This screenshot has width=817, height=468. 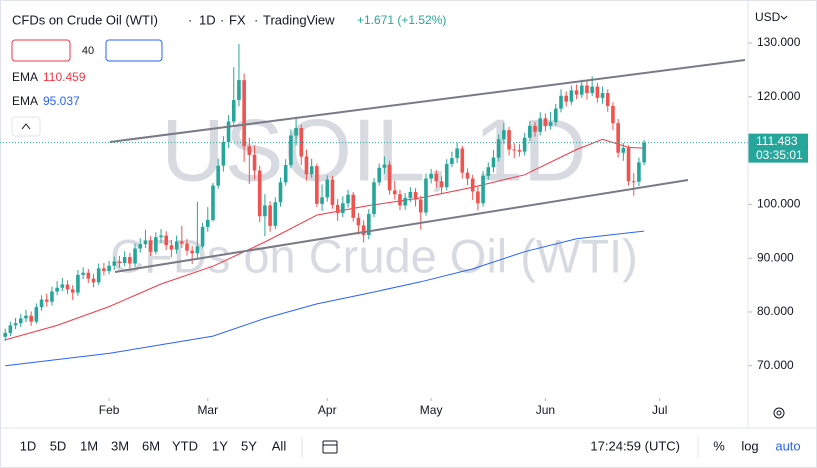 I want to click on x-tick-label: Jun, so click(x=545, y=410).